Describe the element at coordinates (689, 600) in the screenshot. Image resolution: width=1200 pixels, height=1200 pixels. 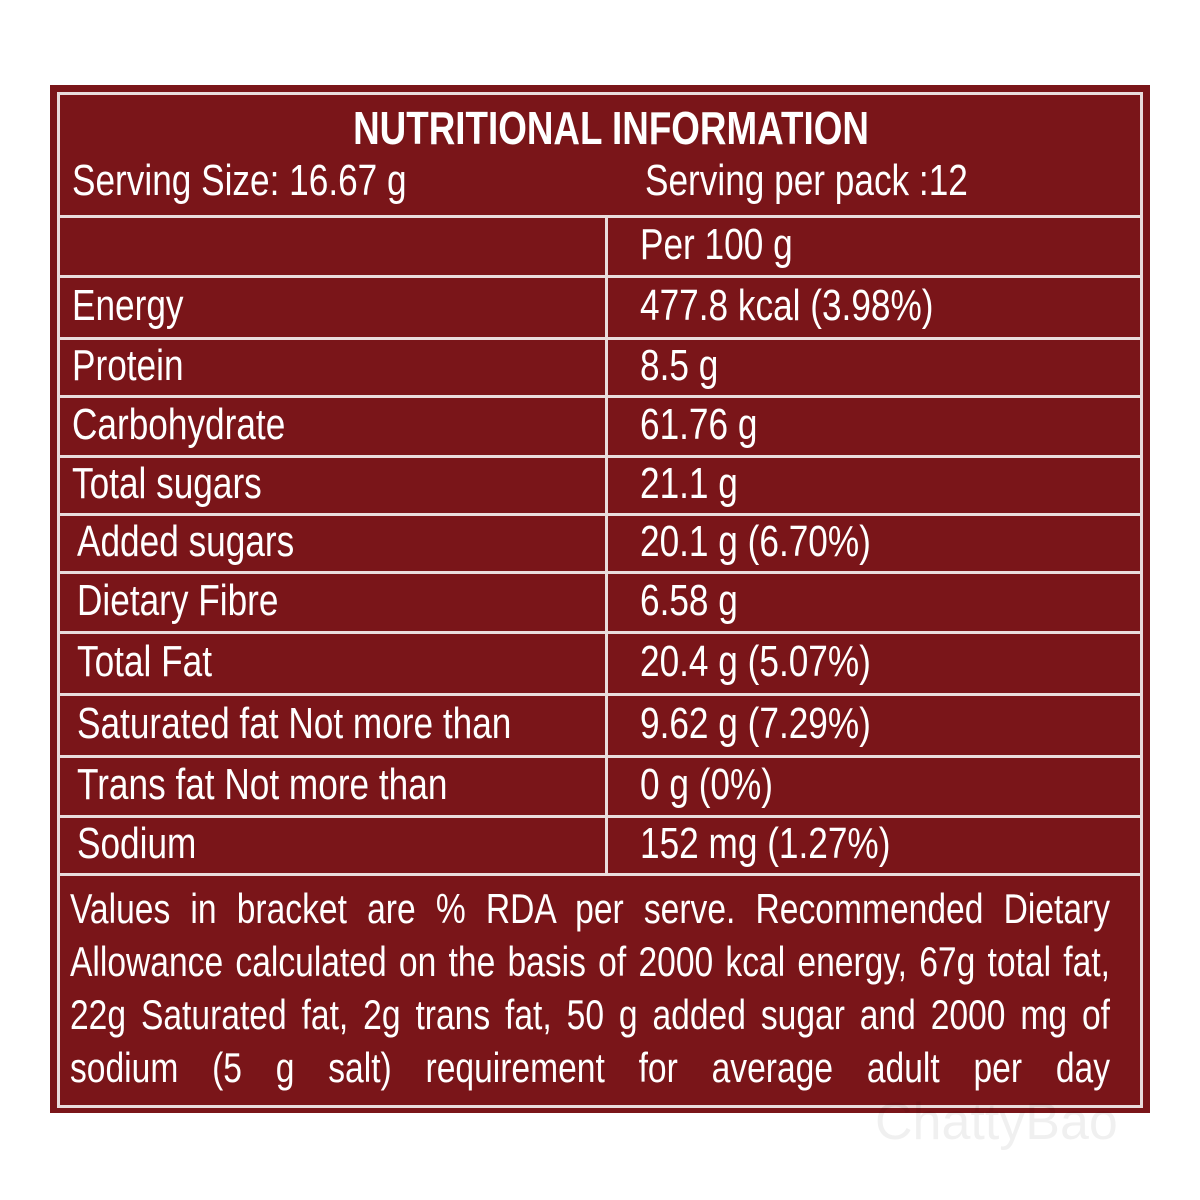
I see `nutrient-value: 6.58 g` at that location.